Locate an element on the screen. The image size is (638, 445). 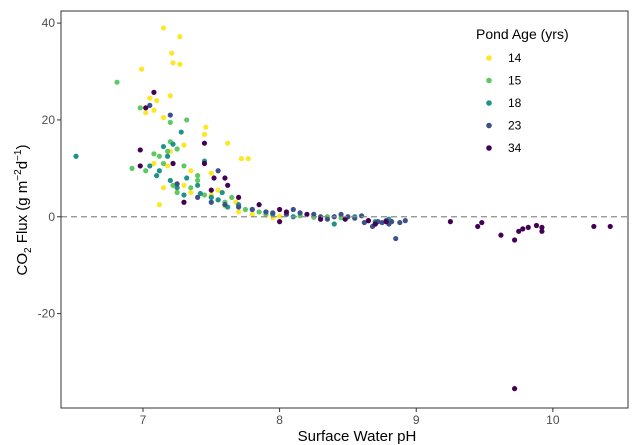
y-axis-title-m-exponent: −2 is located at coordinates (18, 175).